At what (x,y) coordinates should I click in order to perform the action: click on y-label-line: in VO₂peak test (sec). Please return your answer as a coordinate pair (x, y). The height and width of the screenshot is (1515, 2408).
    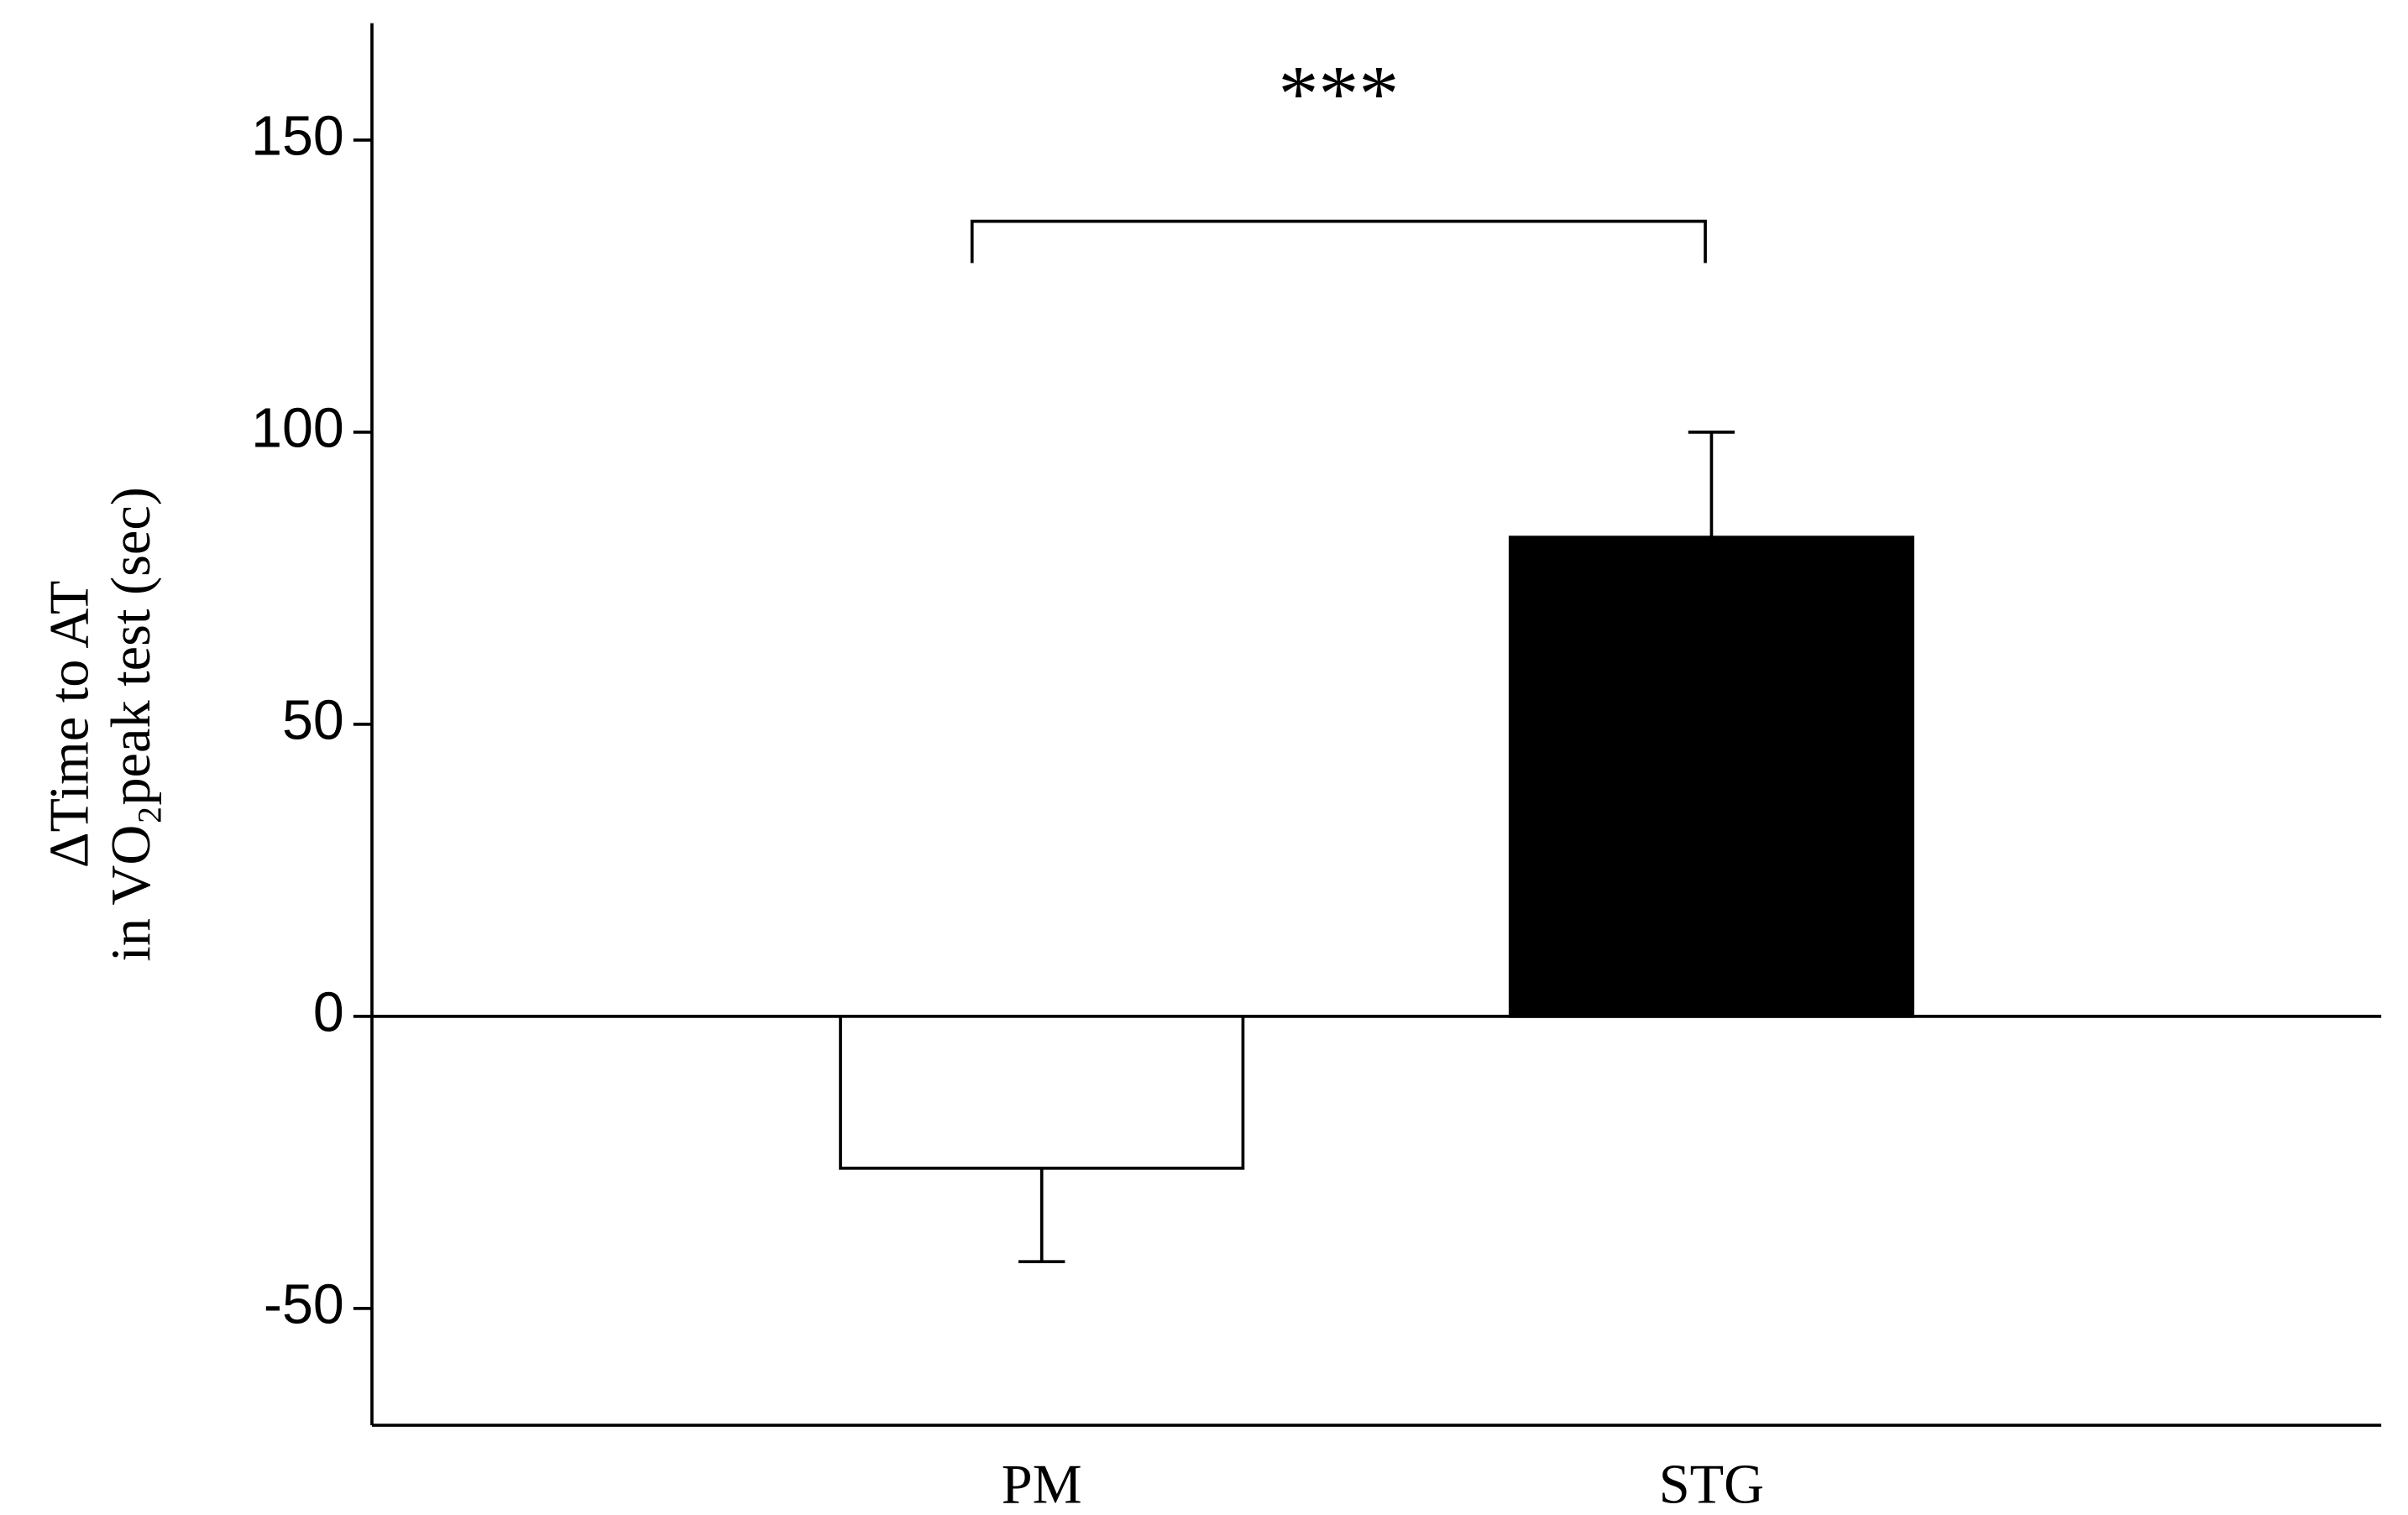
    Looking at the image, I should click on (131, 724).